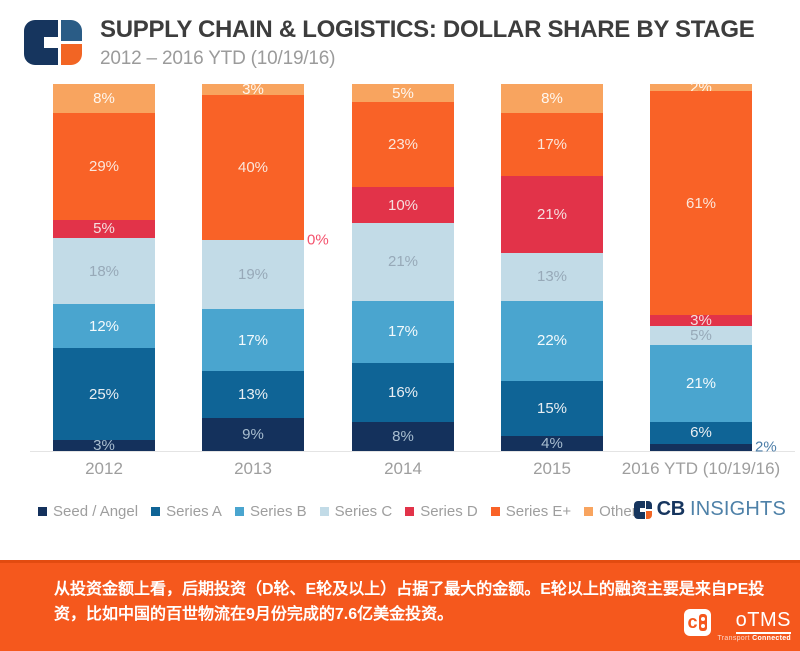  I want to click on x-axis-label: 2016 YTD (10/19/16), so click(701, 468).